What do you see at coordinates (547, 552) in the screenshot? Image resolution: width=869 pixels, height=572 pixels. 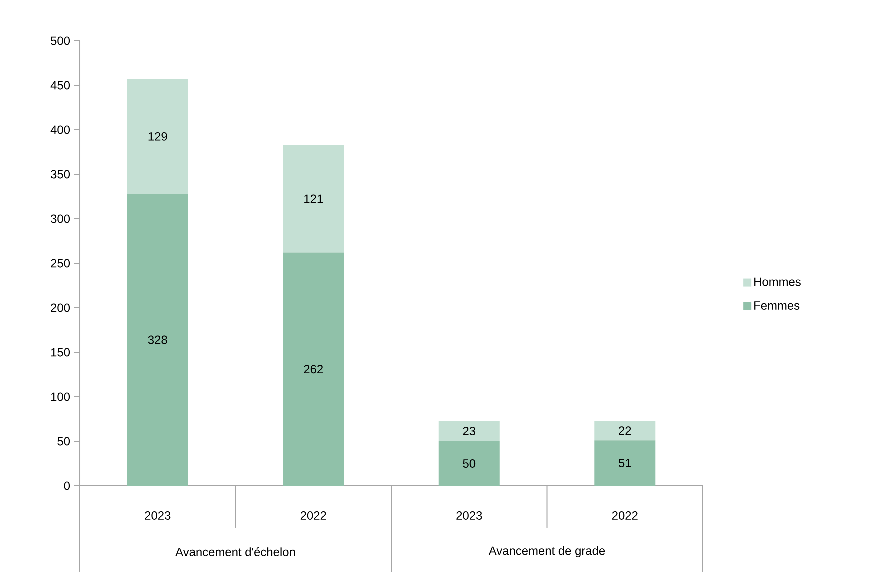 I see `text: Avancement de grade` at bounding box center [547, 552].